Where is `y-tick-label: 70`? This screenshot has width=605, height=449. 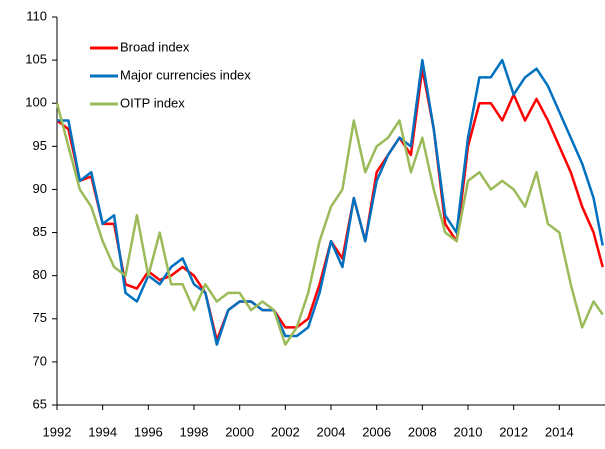
y-tick-label: 70 is located at coordinates (40, 360).